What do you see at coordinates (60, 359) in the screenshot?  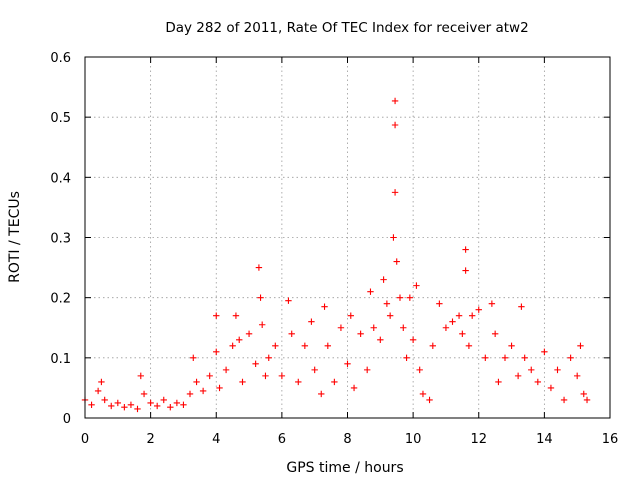 I see `y-tick-label: 0.1` at bounding box center [60, 359].